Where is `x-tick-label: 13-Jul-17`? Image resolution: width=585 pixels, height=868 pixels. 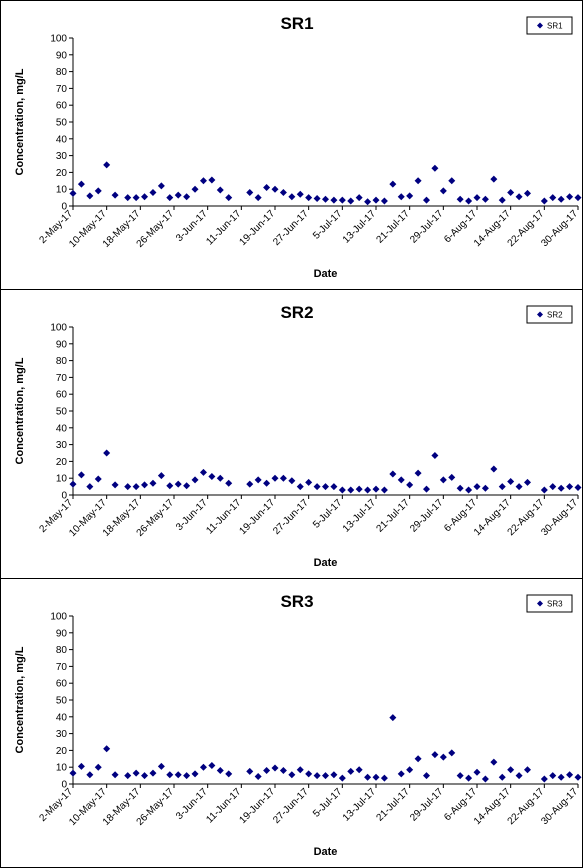
x-tick-label: 13-Jul-17 is located at coordinates (360, 227).